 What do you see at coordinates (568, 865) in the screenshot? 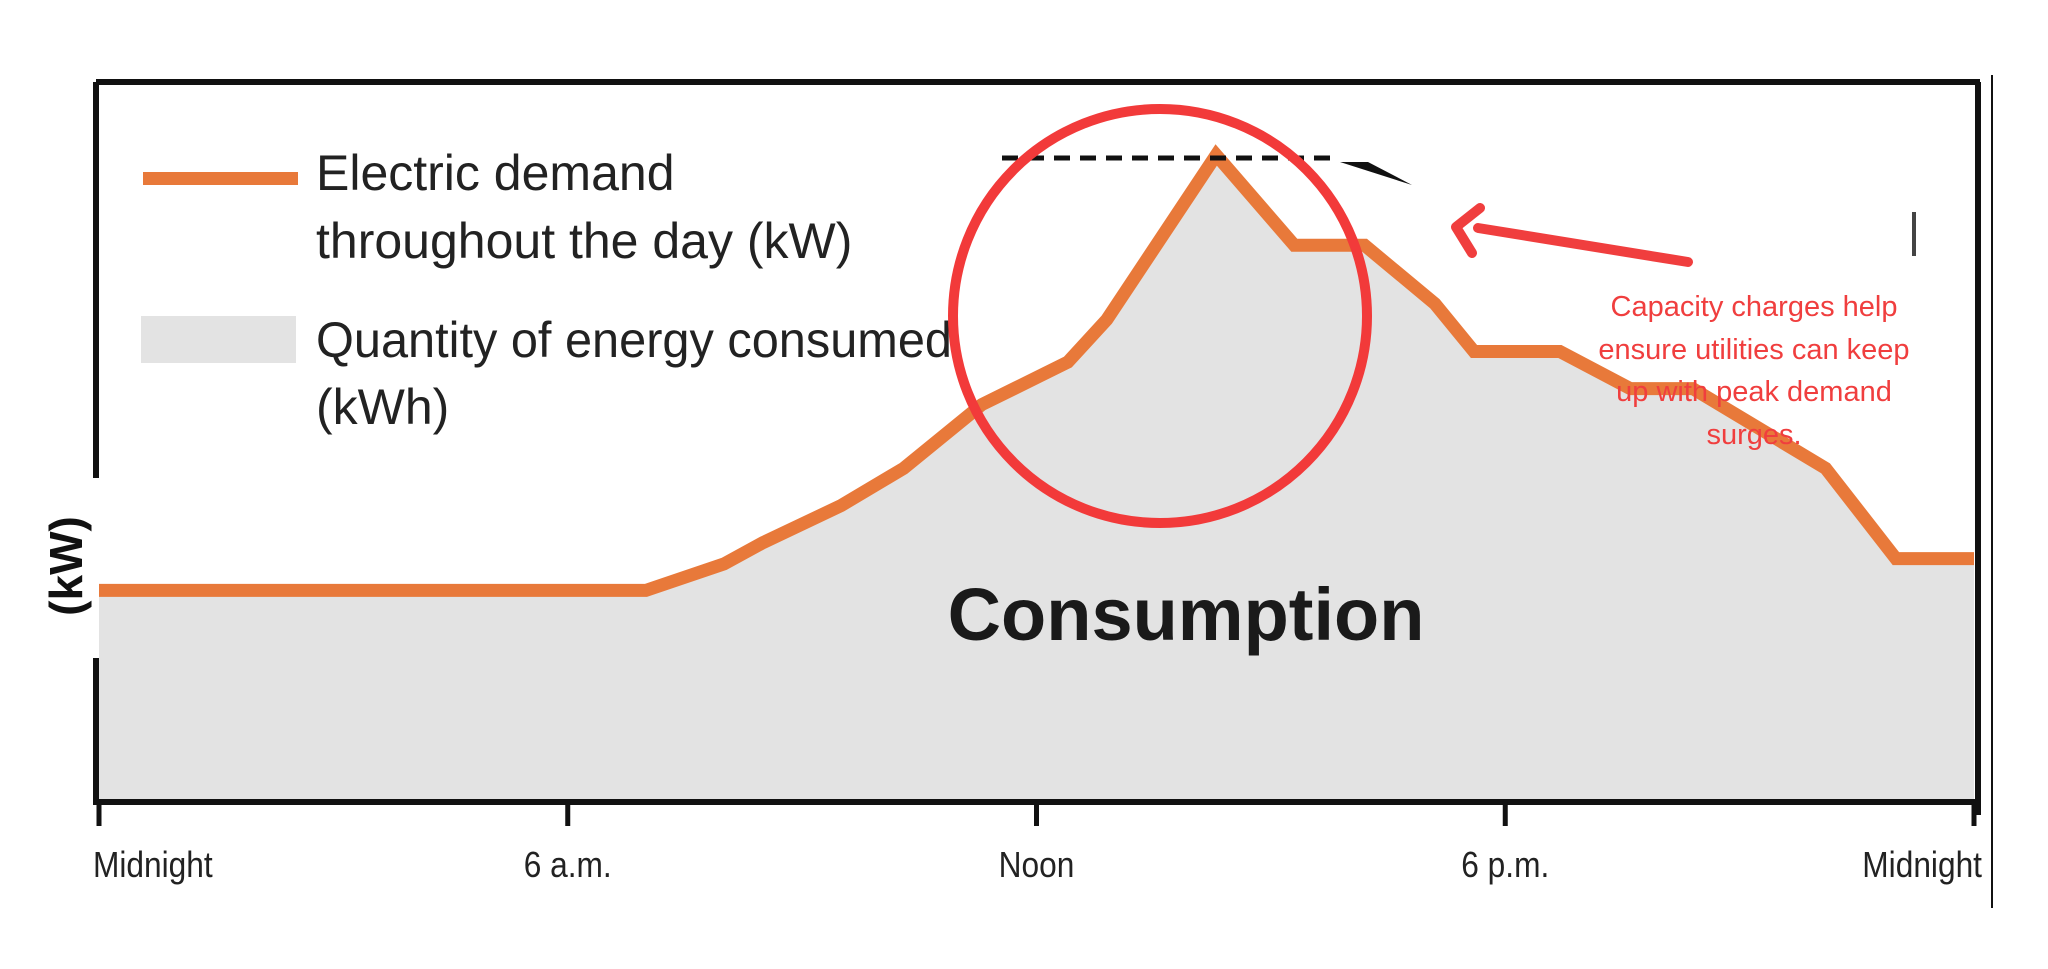
I see `x-tick-label: 6 a.m.` at bounding box center [568, 865].